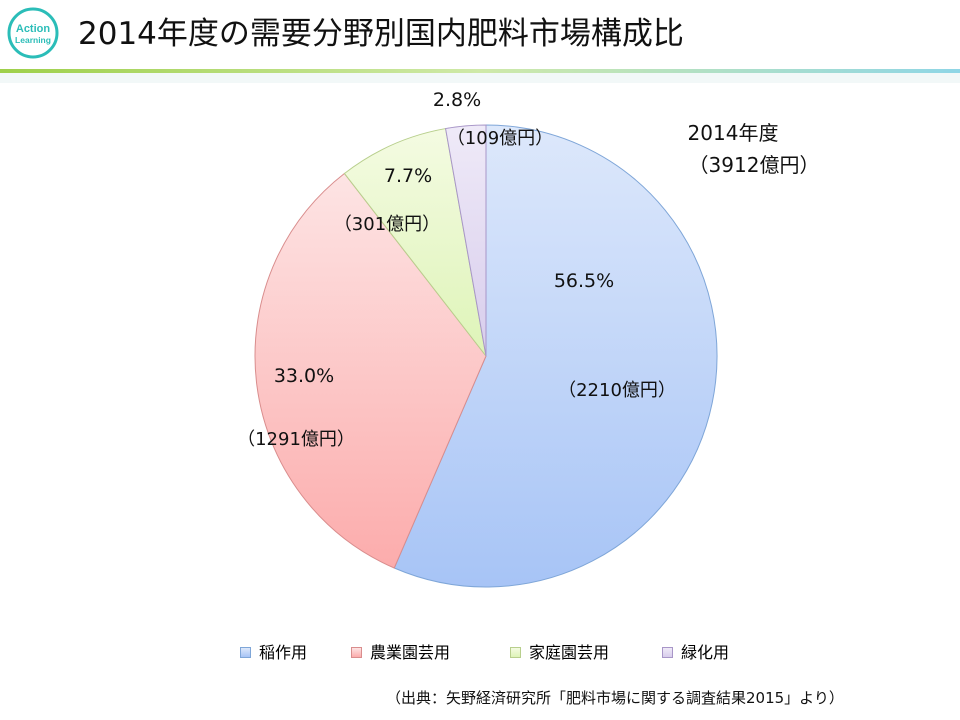  Describe the element at coordinates (296, 439) in the screenshot. I see `amount-label-agri-horticulture: （1291億円）` at that location.